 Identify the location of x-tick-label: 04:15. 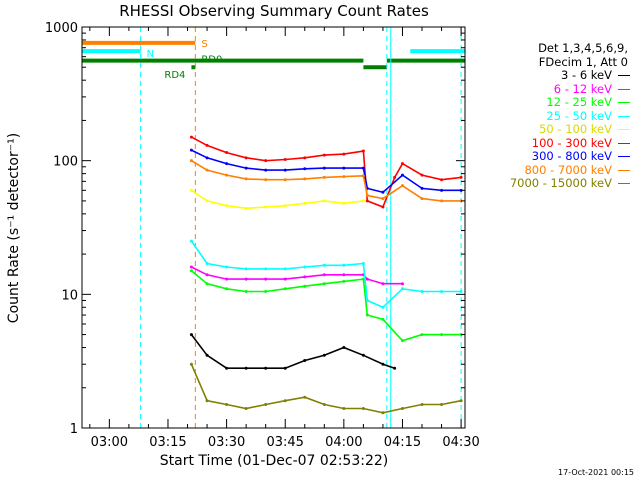
(402, 442).